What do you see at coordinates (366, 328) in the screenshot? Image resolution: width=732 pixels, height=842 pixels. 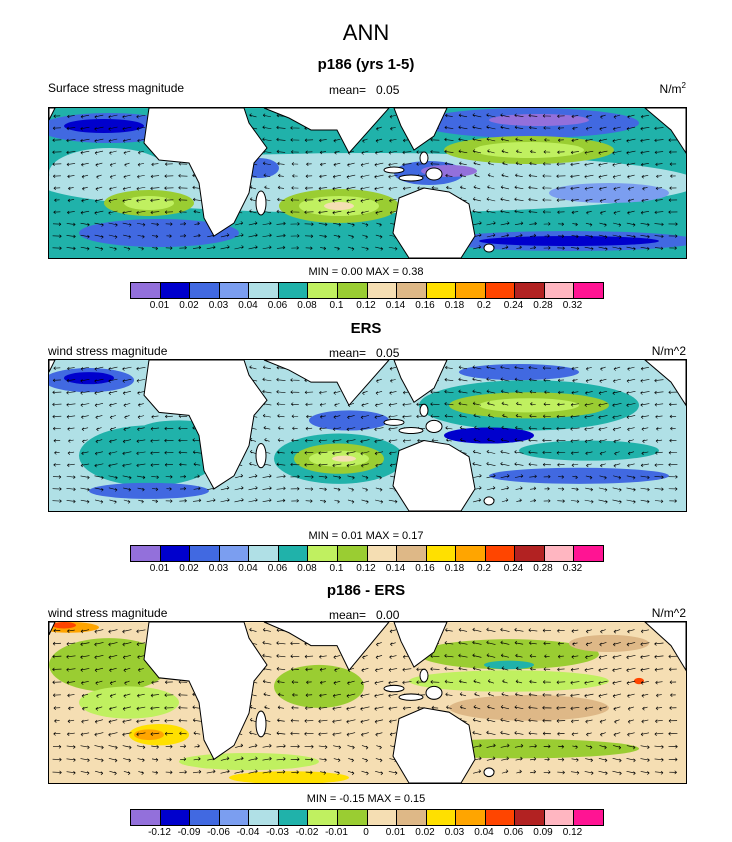 I see `panel-2-title: ERS` at bounding box center [366, 328].